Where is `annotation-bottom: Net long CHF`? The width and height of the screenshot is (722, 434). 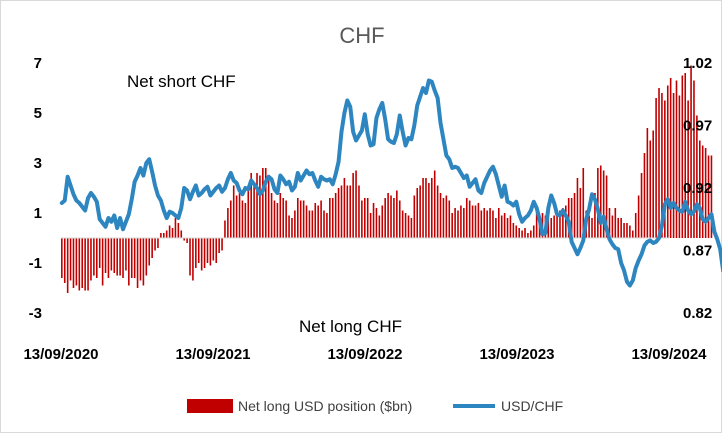 annotation-bottom: Net long CHF is located at coordinates (350, 326).